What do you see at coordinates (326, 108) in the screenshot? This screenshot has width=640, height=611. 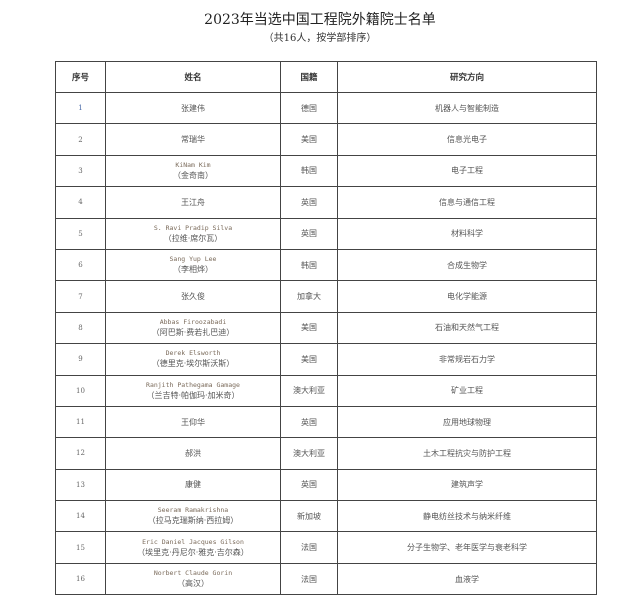 I see `table-row: 1 张建伟 德国 机器人与智能制造` at bounding box center [326, 108].